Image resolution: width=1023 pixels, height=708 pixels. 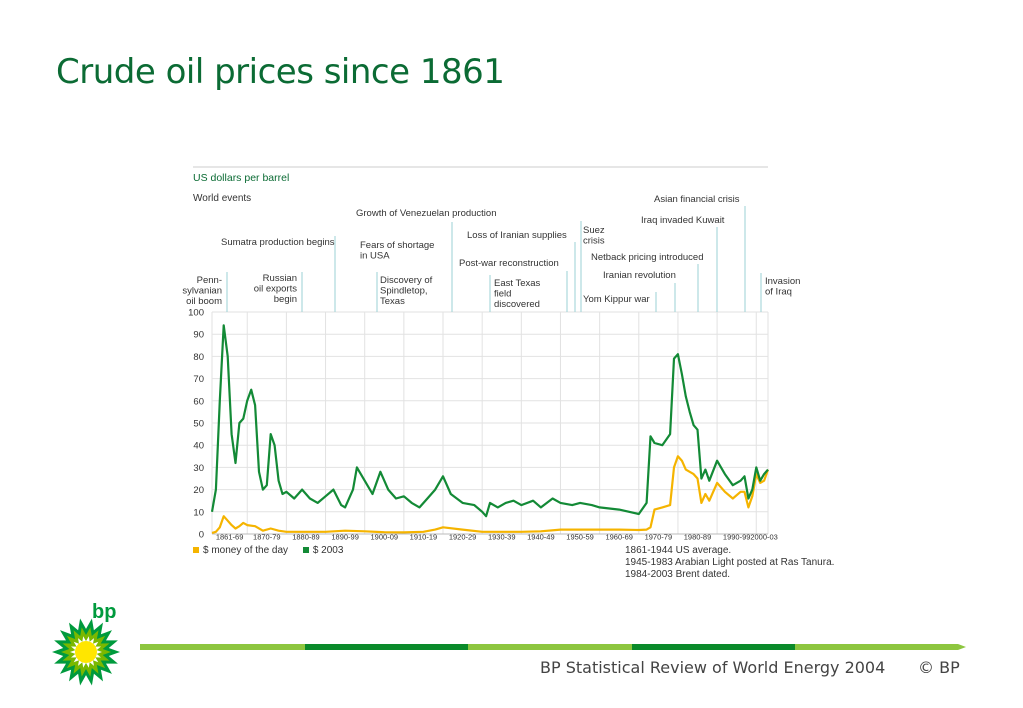 I want to click on event-label: in USA, so click(x=375, y=256).